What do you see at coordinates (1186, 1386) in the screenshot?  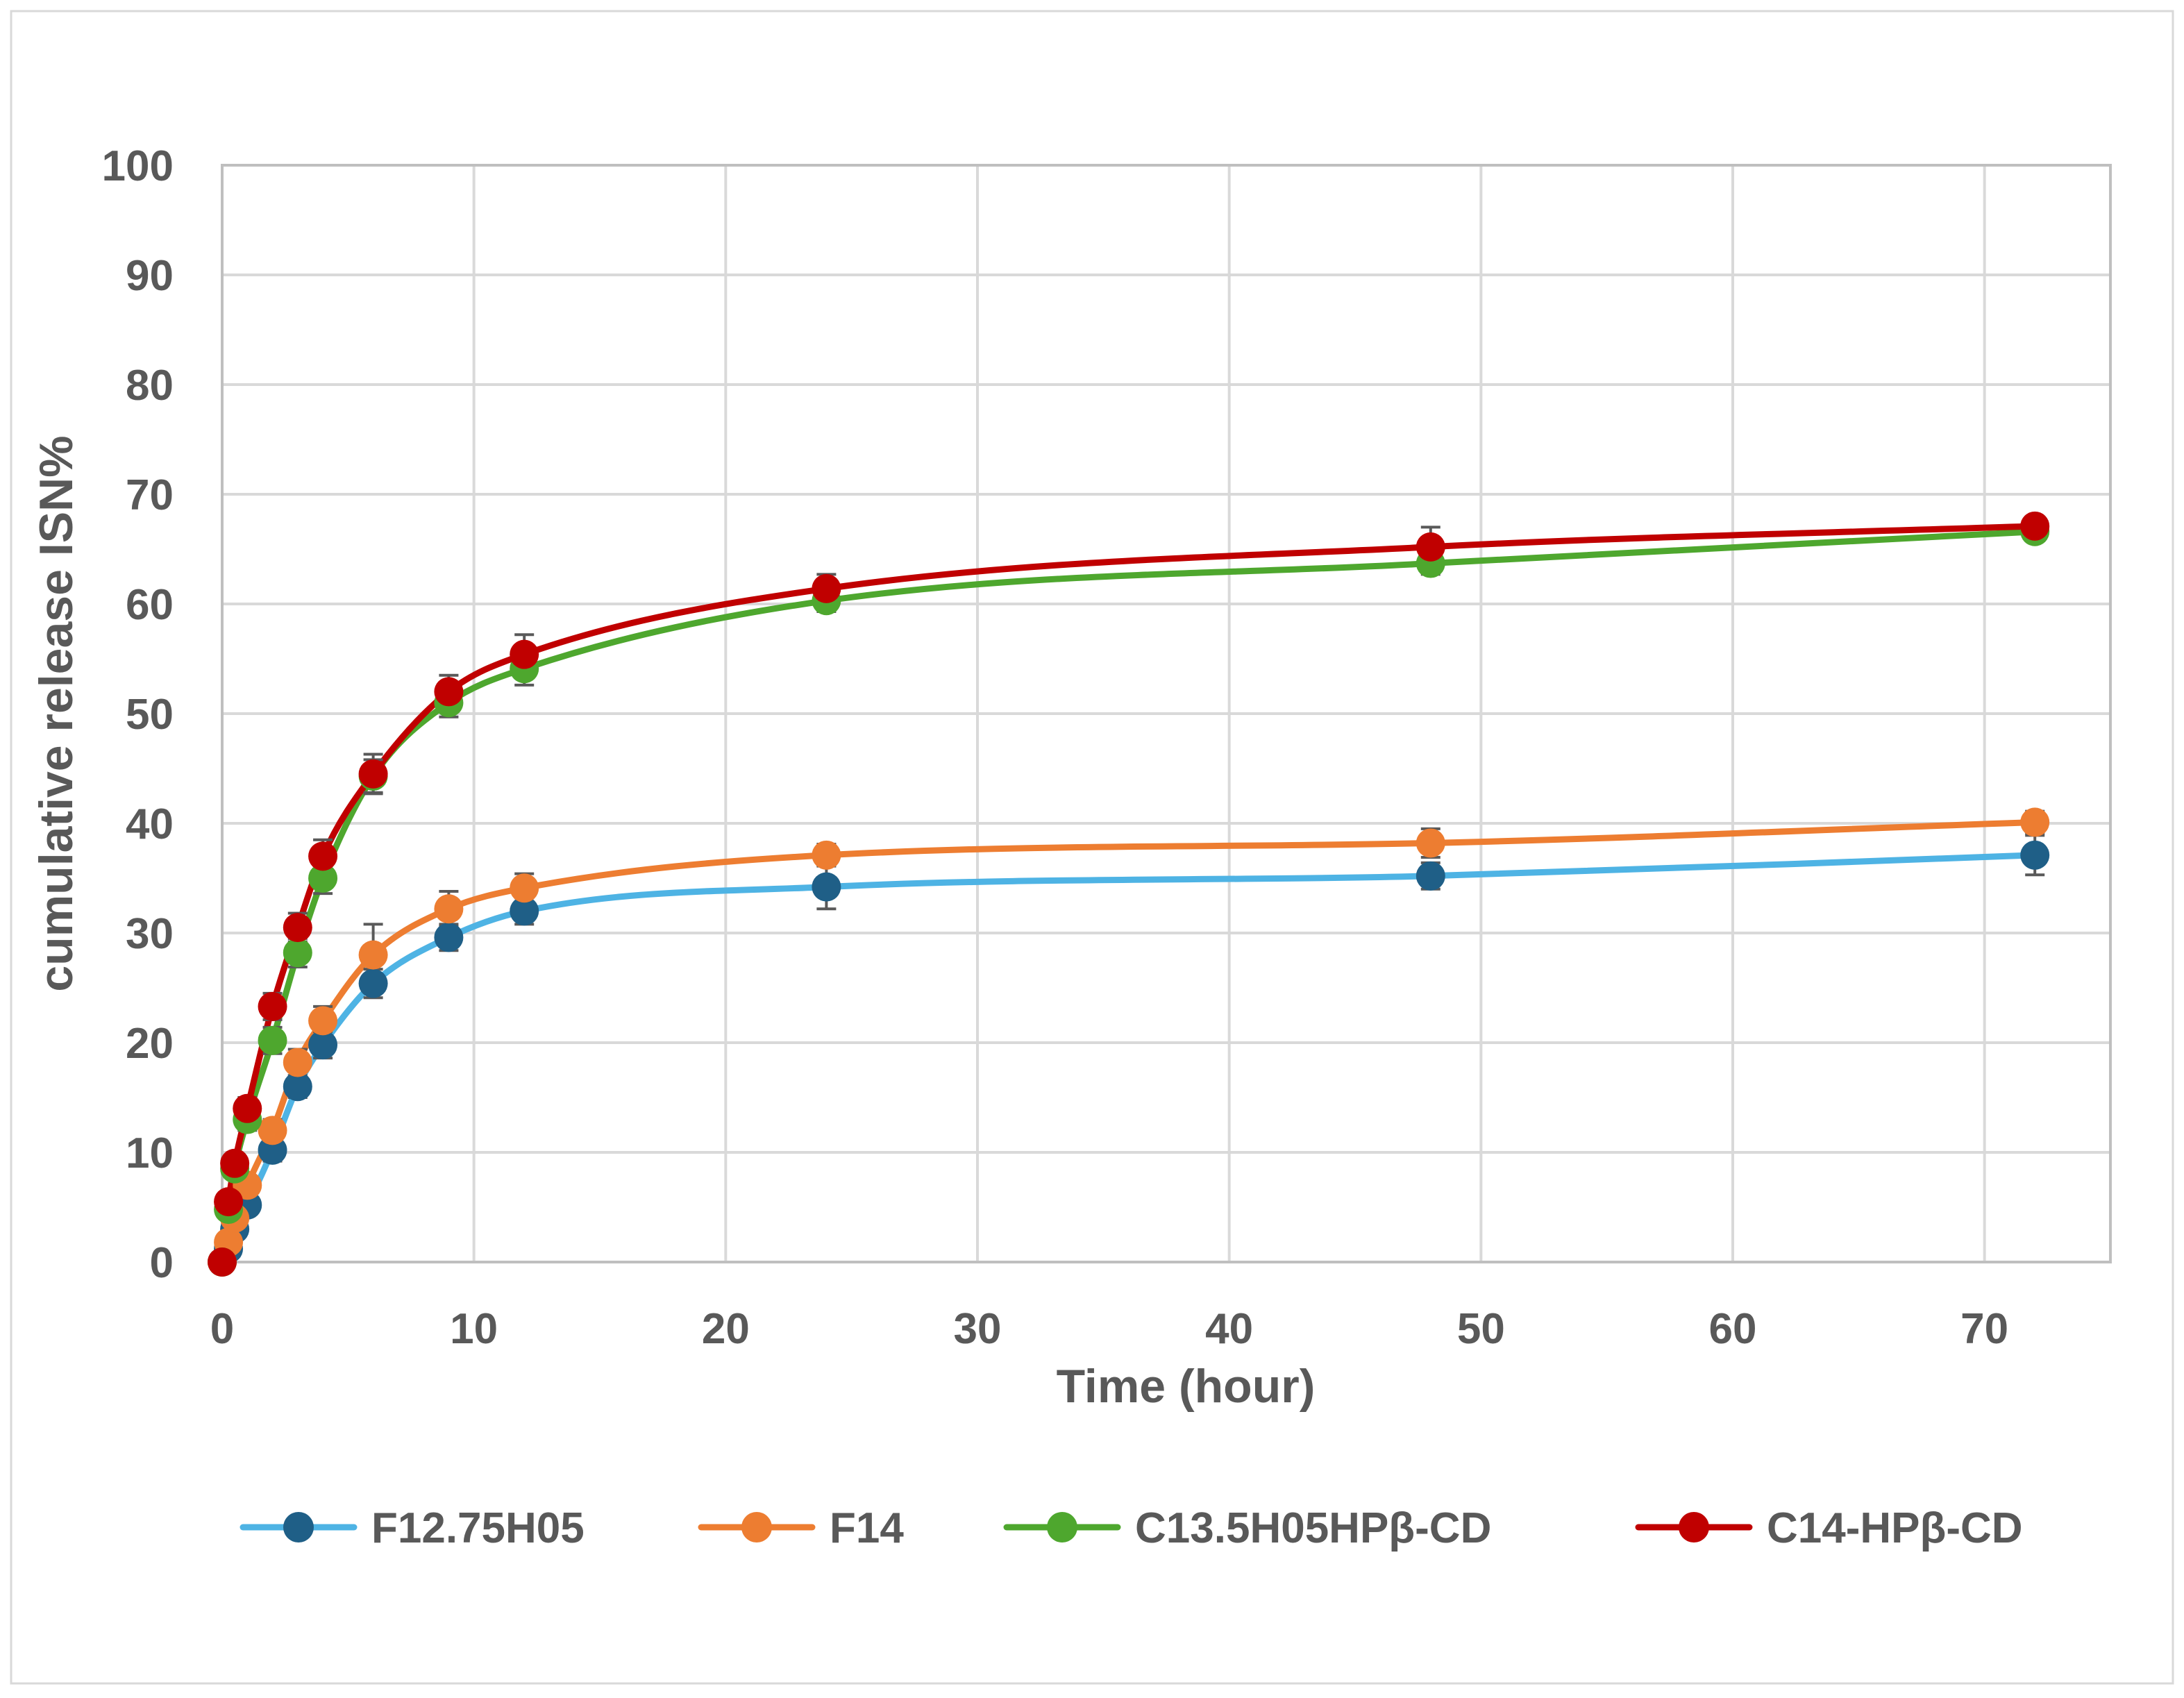 I see `x-axis-title: Time (hour)` at bounding box center [1186, 1386].